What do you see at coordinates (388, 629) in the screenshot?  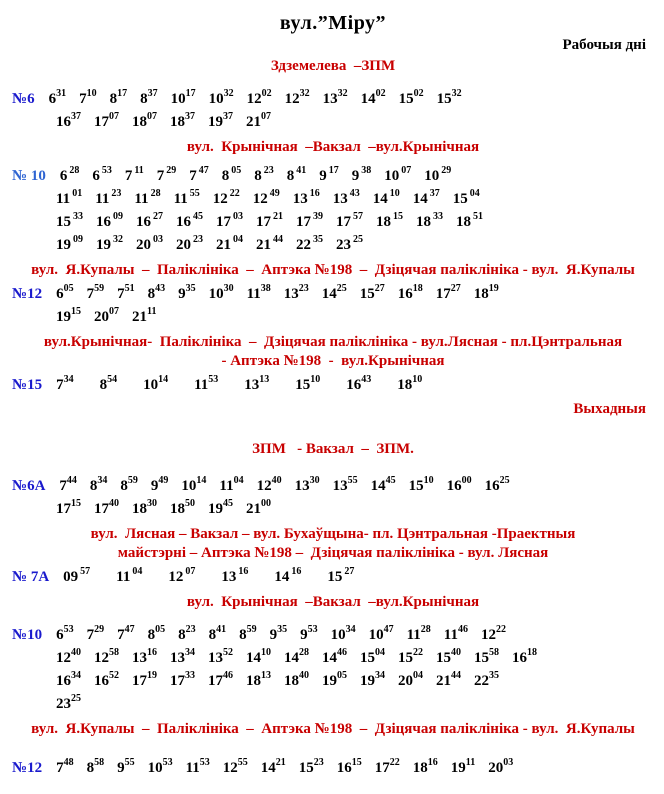 I see `time-minutes: 47` at bounding box center [388, 629].